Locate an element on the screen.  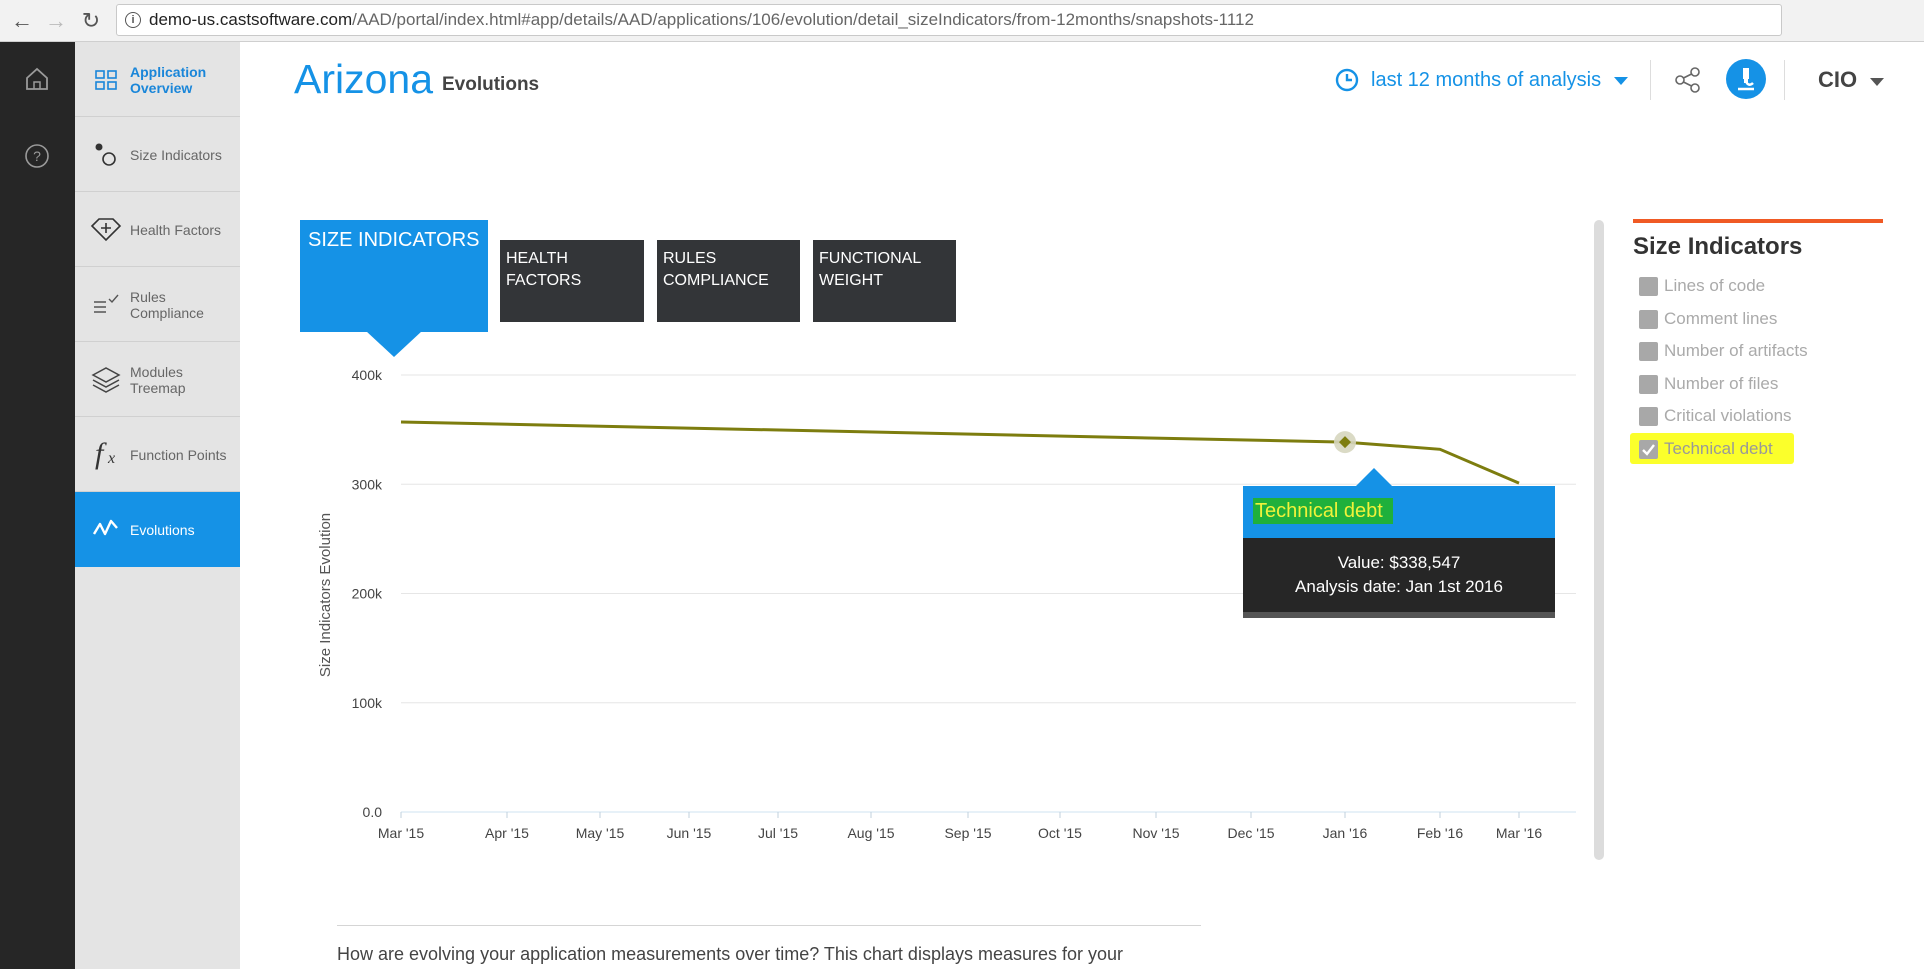
sidebar-item-evolutions: Evolutions is located at coordinates (157, 529).